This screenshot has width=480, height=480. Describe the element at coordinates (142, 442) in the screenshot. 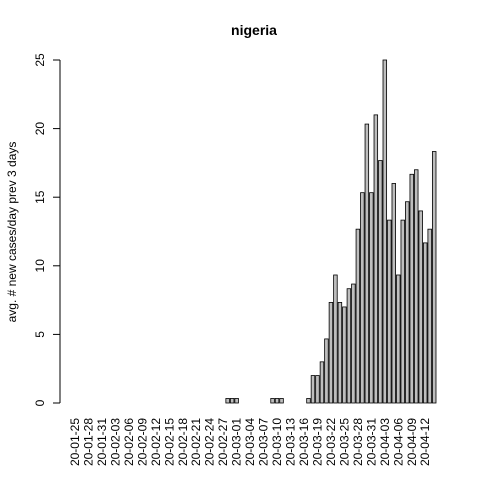

I see `x-tick-label: 20-02-09` at that location.